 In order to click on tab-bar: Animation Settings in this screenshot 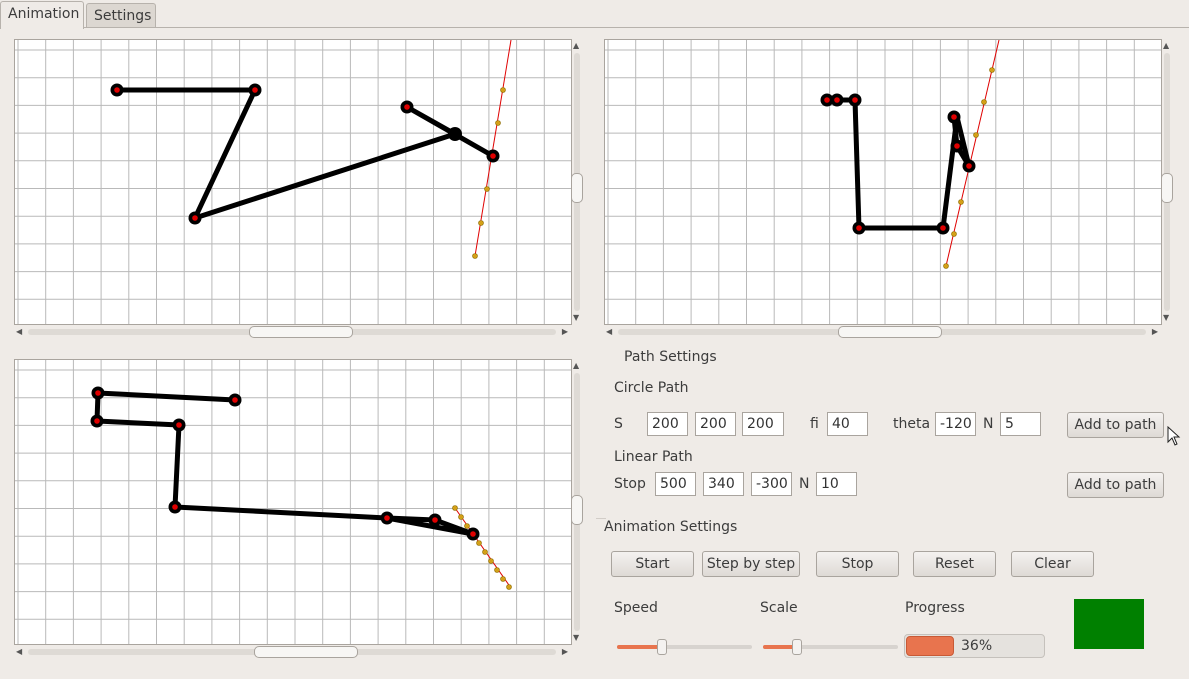, I will do `click(594, 14)`.